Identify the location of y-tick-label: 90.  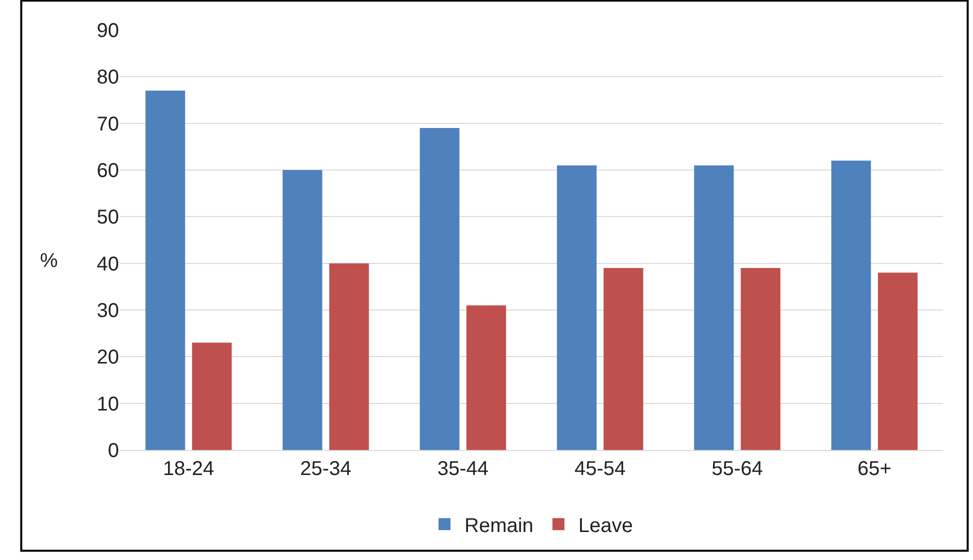
(107, 31).